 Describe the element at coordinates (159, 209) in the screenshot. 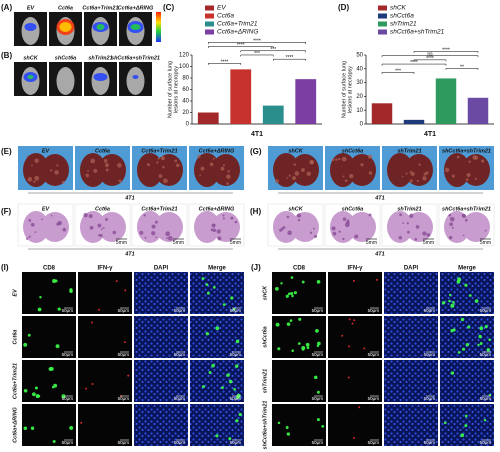

I see `group-label: Cct6a+Trim21` at that location.